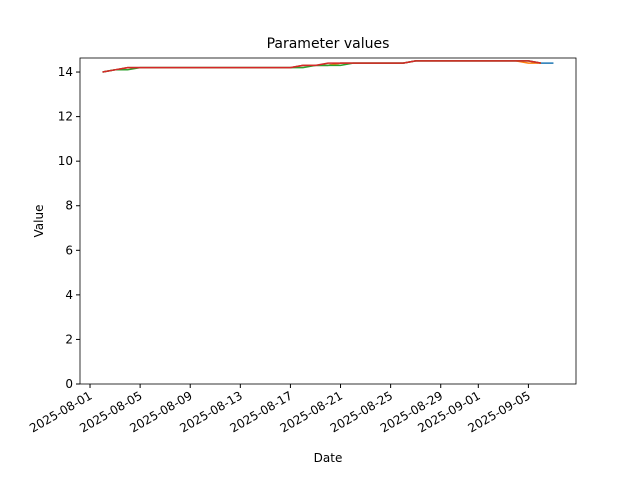 This screenshot has height=480, width=640. Describe the element at coordinates (69, 339) in the screenshot. I see `y-tick-label: 2` at that location.